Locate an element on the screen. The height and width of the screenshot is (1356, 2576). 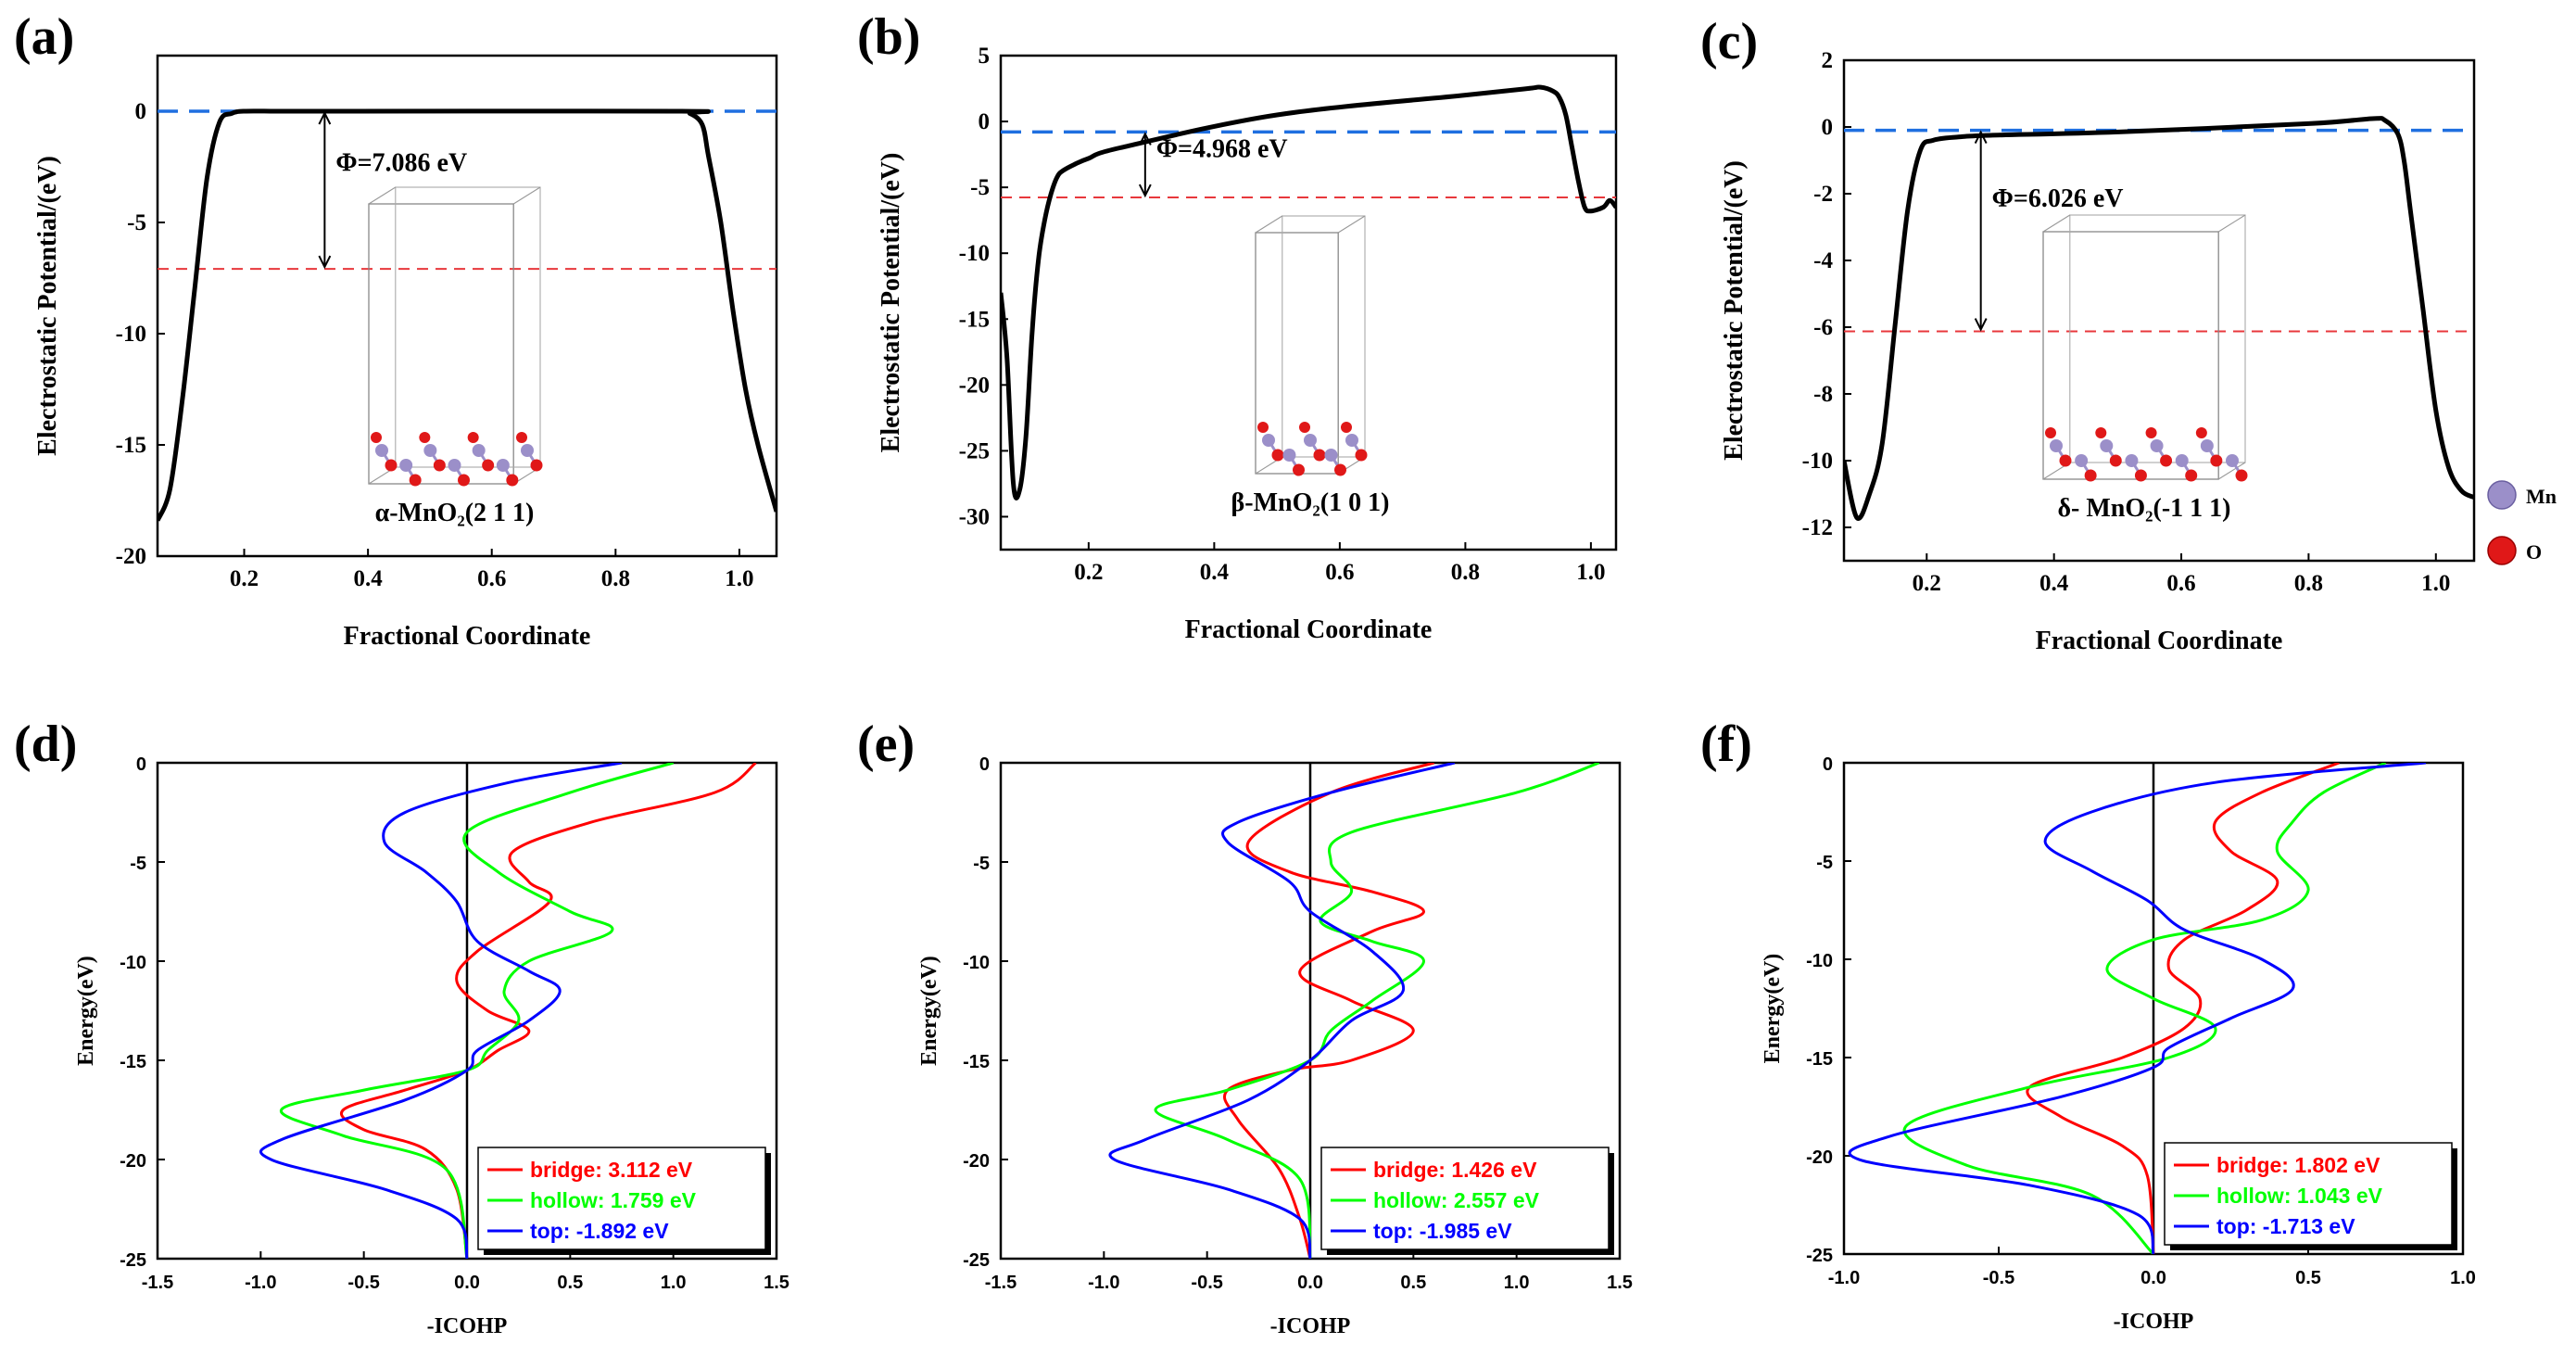
x-axis-label: Fractional Coordinate is located at coordinates (1309, 629).